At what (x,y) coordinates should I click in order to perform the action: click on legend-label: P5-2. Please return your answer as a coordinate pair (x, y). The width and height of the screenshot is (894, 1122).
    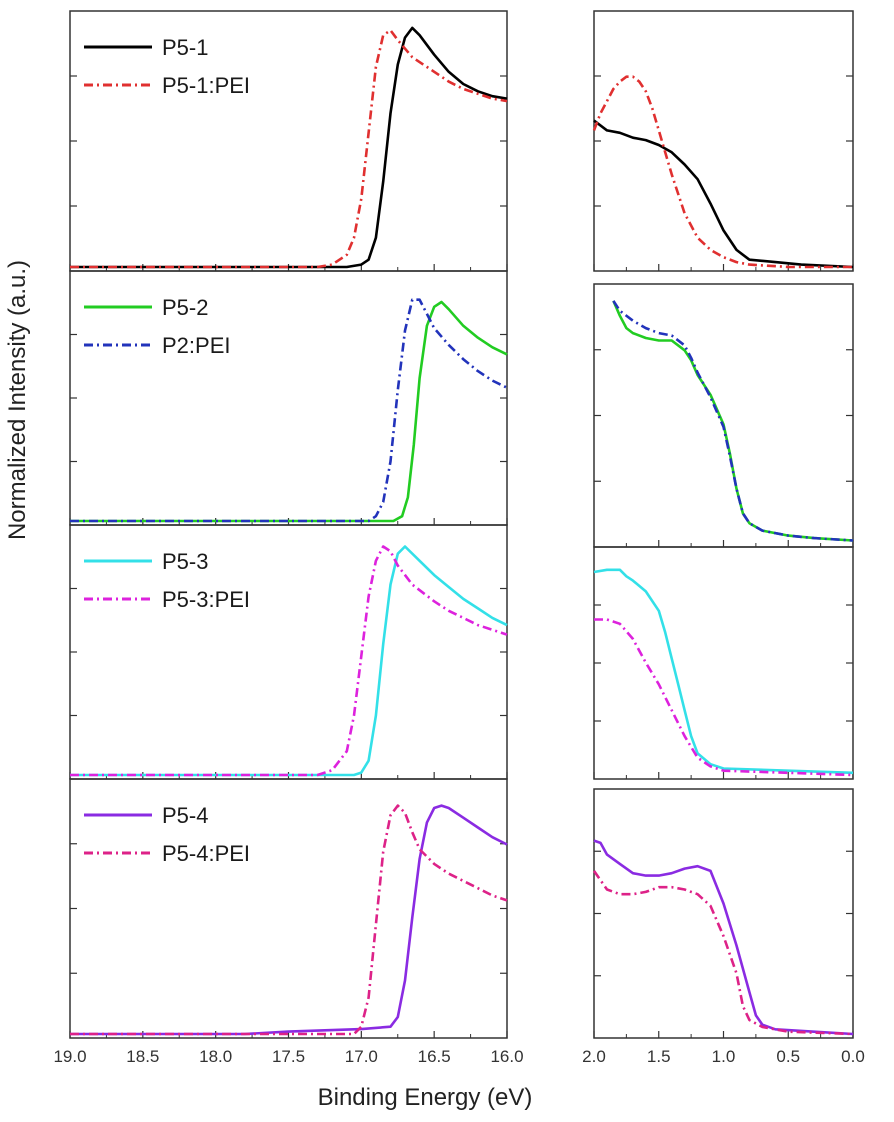
    Looking at the image, I should click on (185, 307).